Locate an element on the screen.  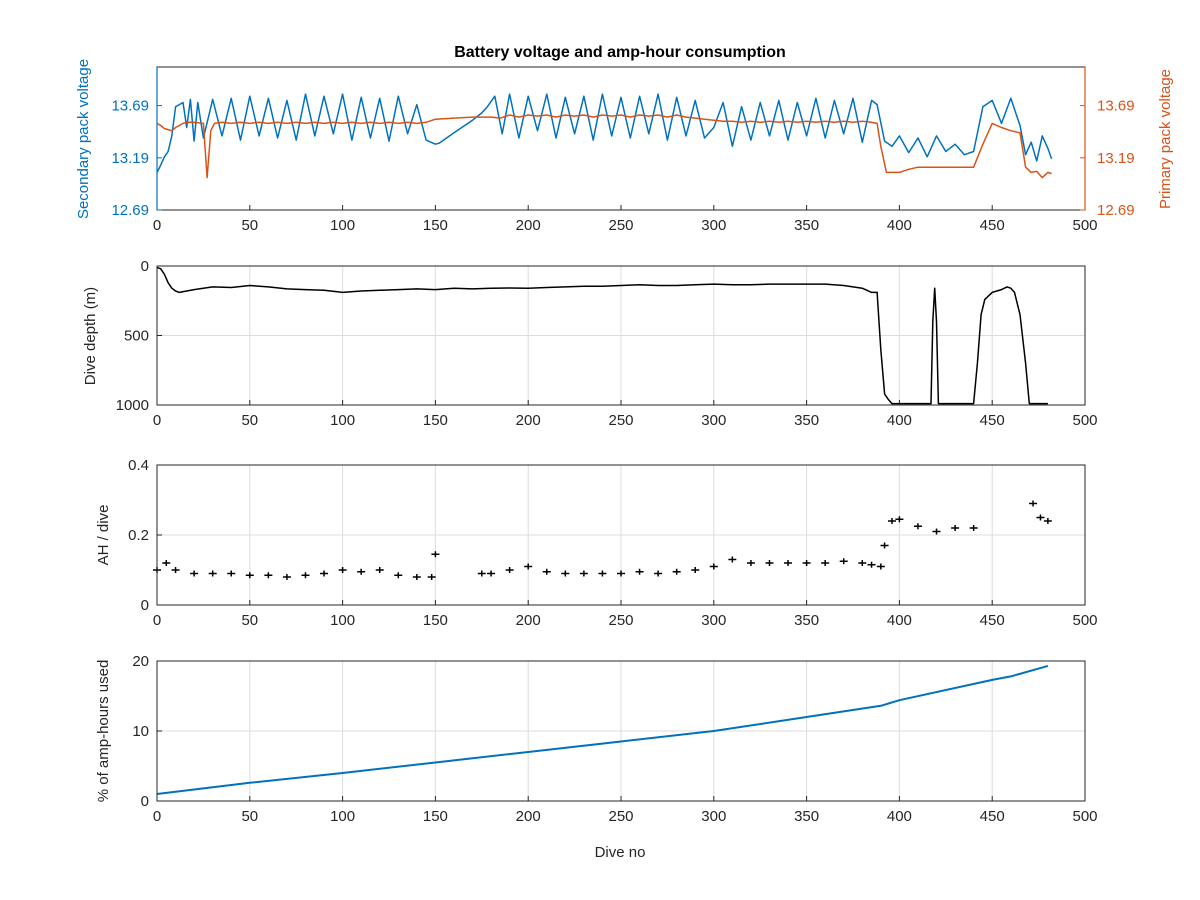
primary-voltage-label: Primary pack voltage is located at coordinates (1165, 139).